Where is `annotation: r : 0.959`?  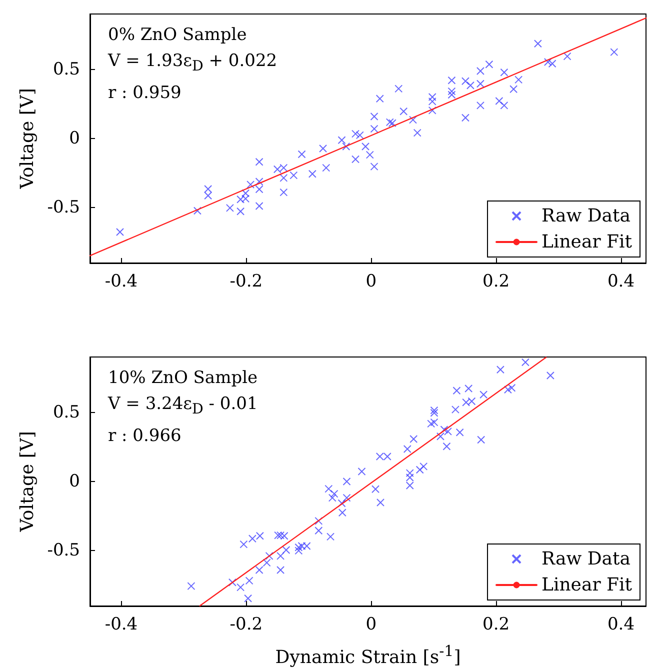 annotation: r : 0.959 is located at coordinates (145, 93).